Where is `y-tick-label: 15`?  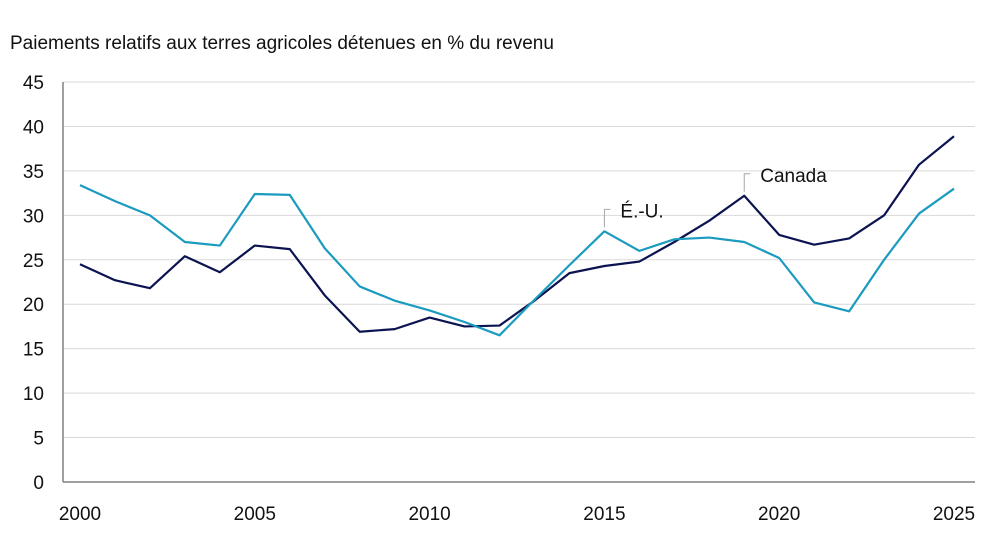 y-tick-label: 15 is located at coordinates (33, 350).